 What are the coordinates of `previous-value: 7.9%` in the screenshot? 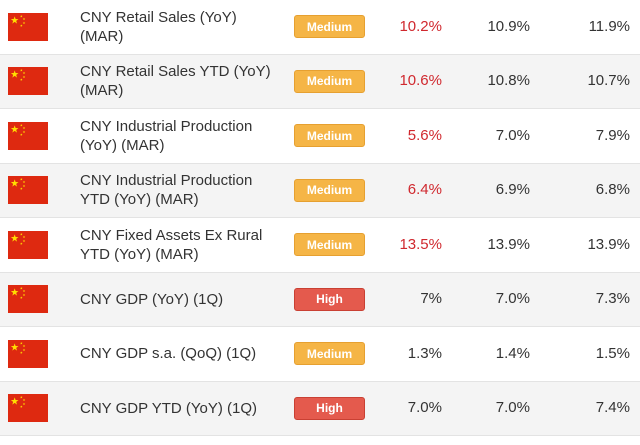 It's located at (612, 135).